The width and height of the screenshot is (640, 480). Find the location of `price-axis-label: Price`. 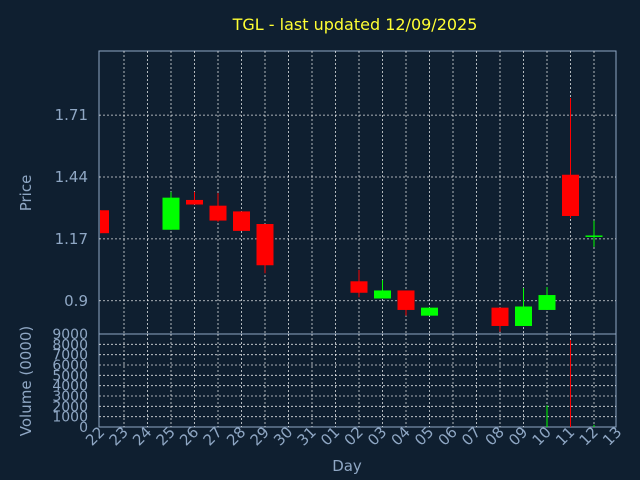

price-axis-label: Price is located at coordinates (26, 193).